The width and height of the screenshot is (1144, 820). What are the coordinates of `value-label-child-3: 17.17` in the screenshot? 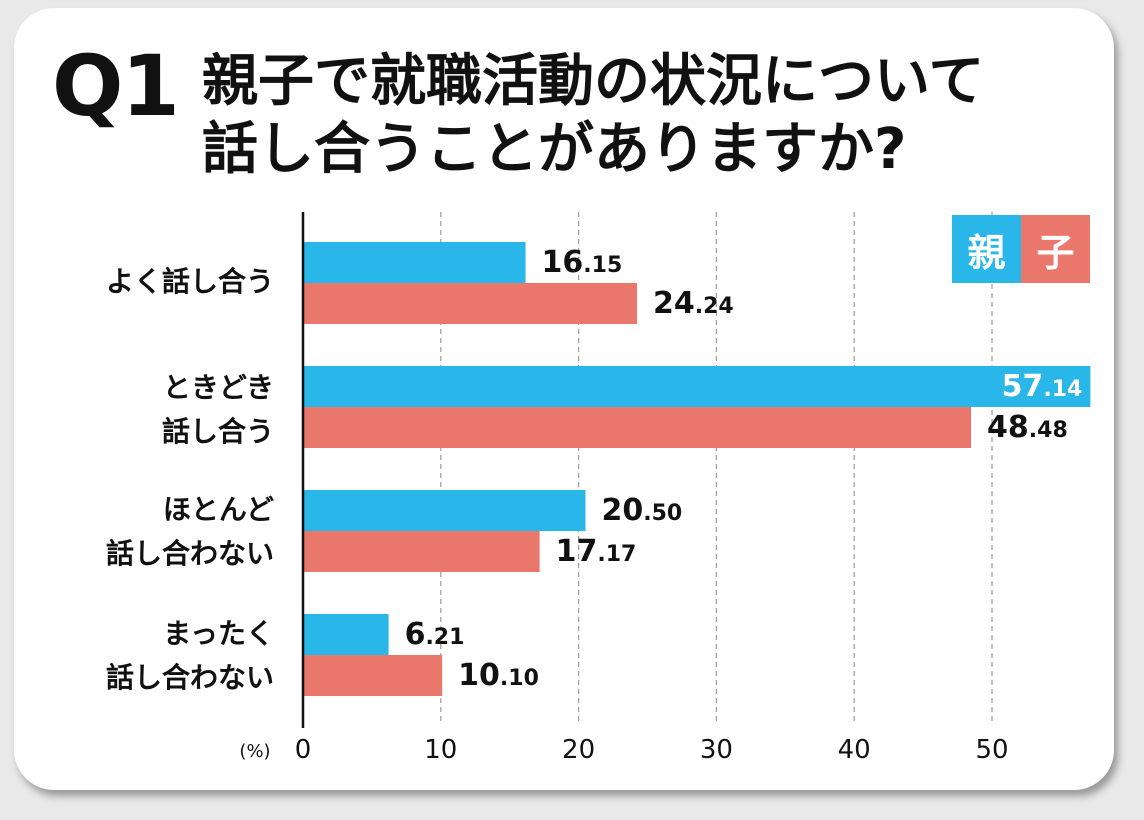 It's located at (596, 551).